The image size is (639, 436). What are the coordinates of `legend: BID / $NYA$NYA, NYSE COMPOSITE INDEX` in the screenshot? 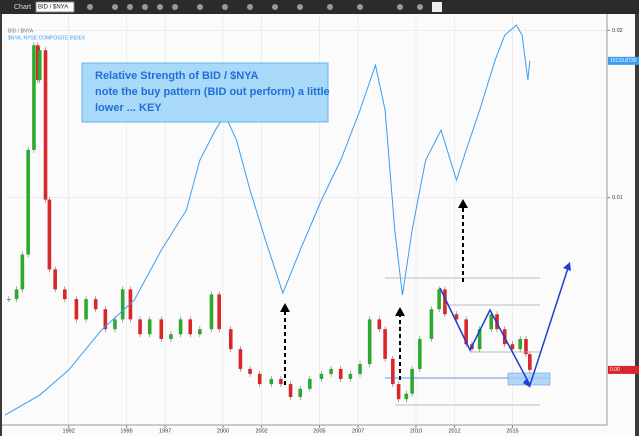 It's located at (47, 34).